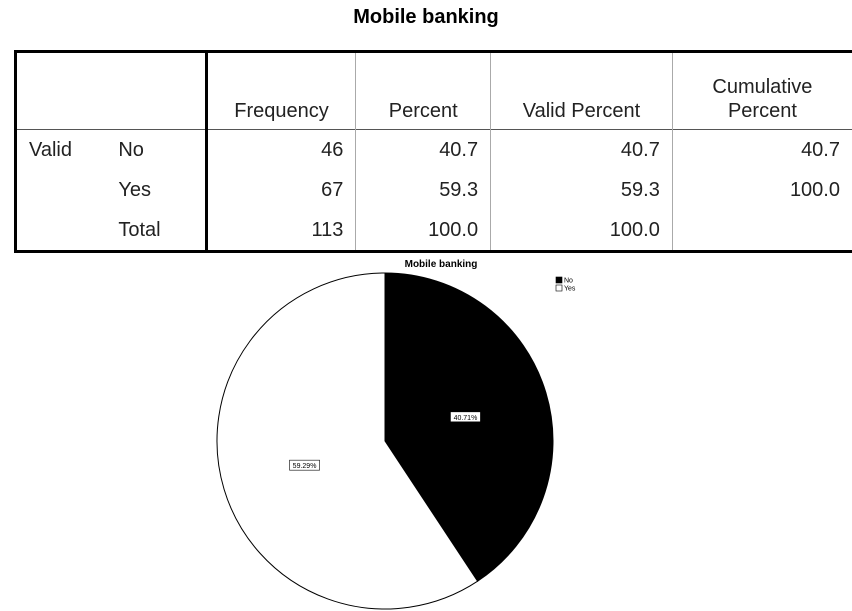  I want to click on cell: 46, so click(280, 149).